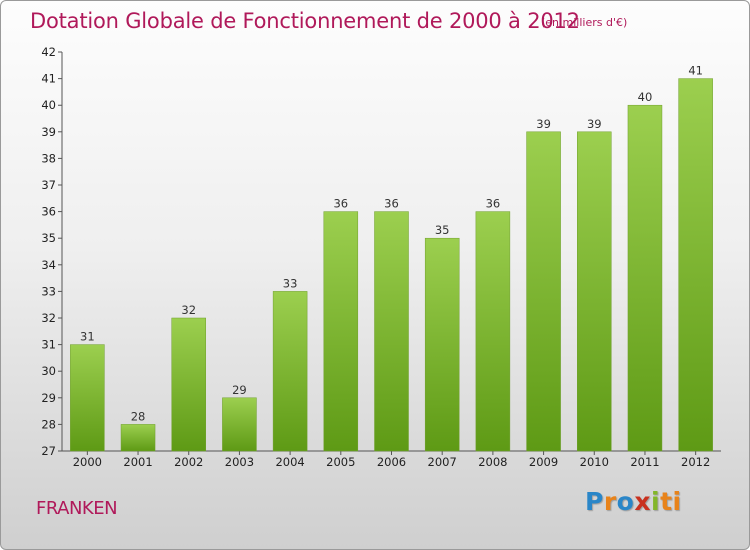  I want to click on y-tick-label: 27, so click(48, 451).